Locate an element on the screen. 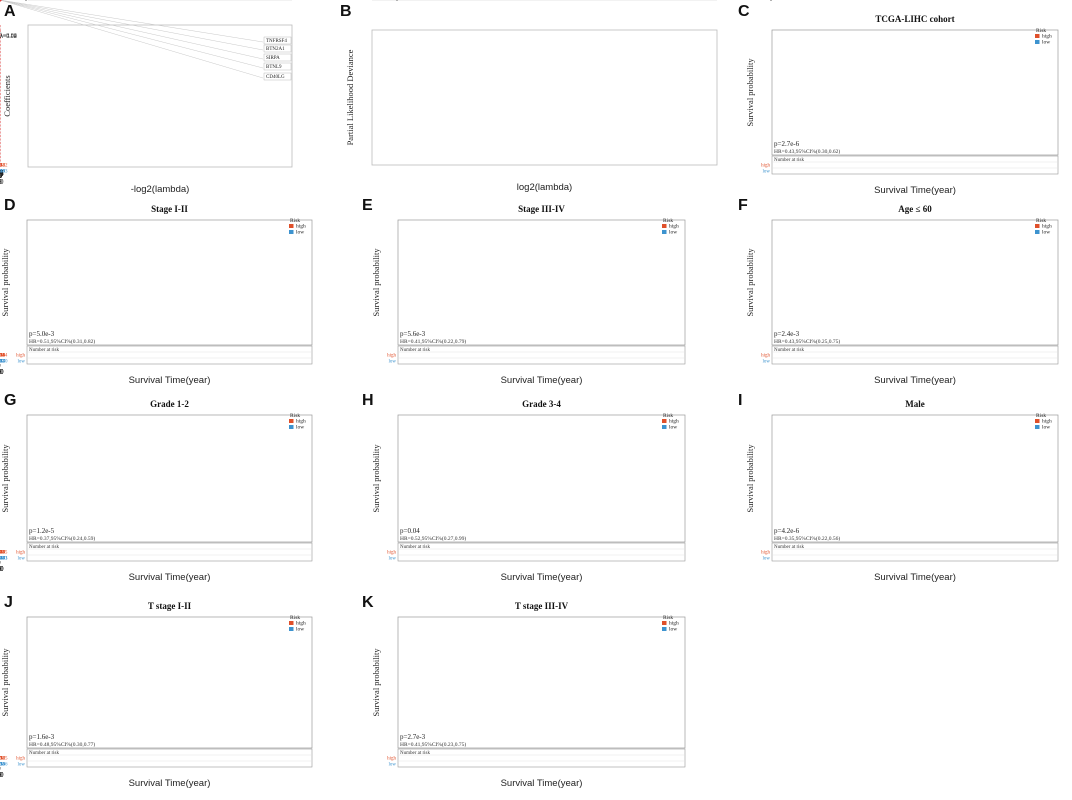  risk-count: 8 is located at coordinates (1, 553).